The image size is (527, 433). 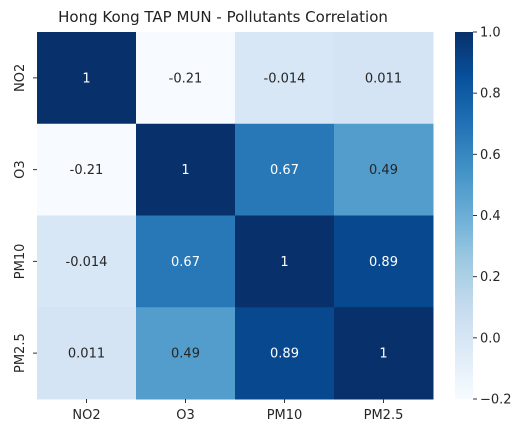 What do you see at coordinates (20, 78) in the screenshot?
I see `y-tick-label: NO2` at bounding box center [20, 78].